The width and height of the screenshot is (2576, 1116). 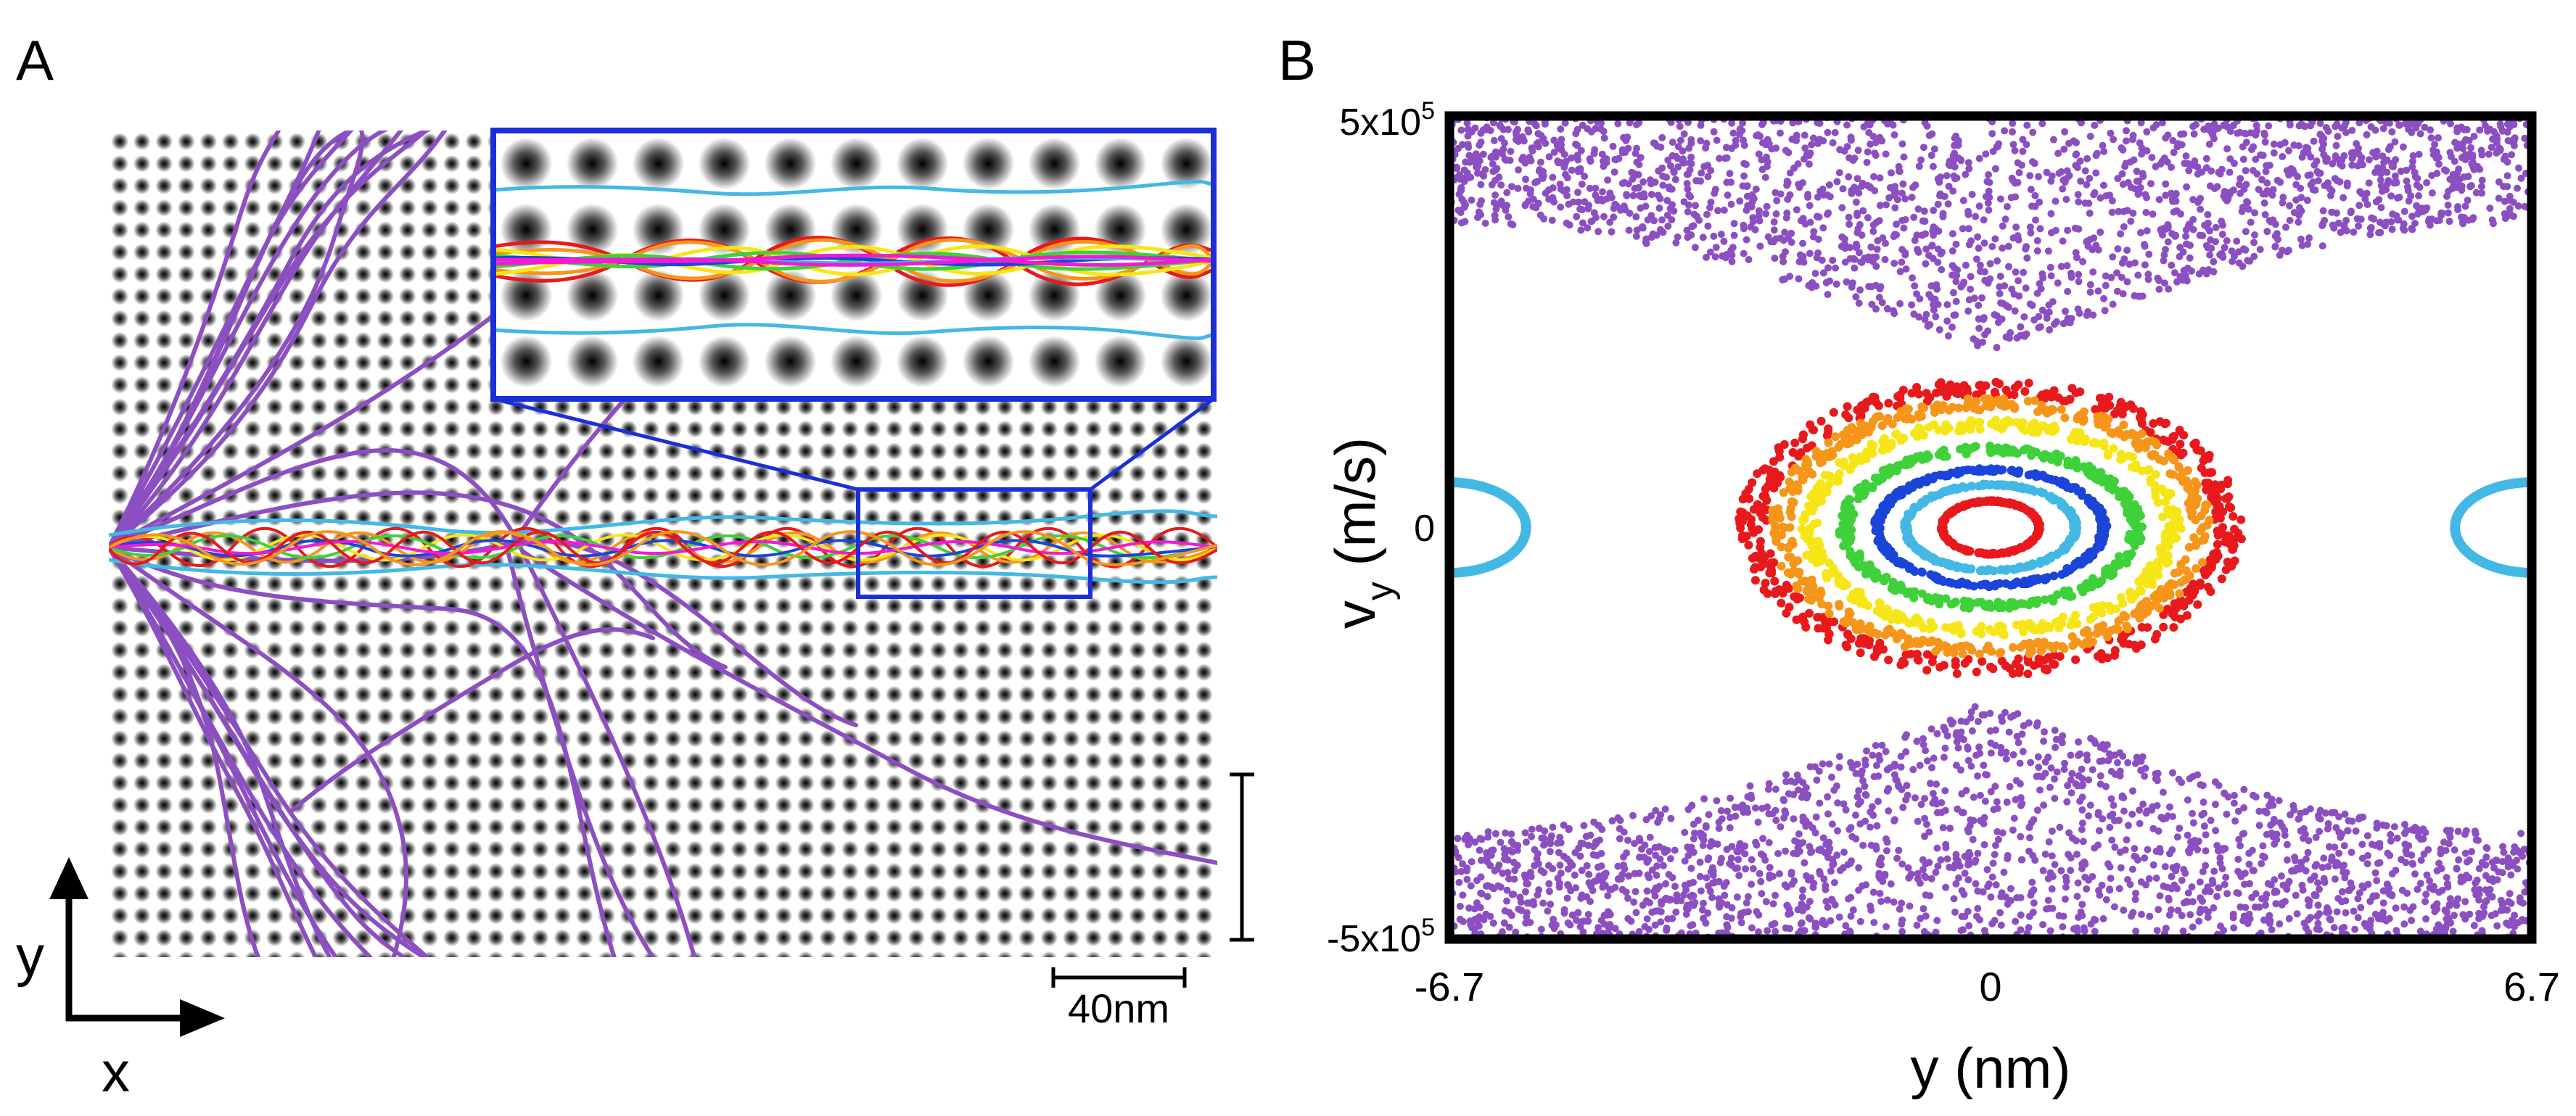 I want to click on channeled-trajectories, so click(x=663, y=547).